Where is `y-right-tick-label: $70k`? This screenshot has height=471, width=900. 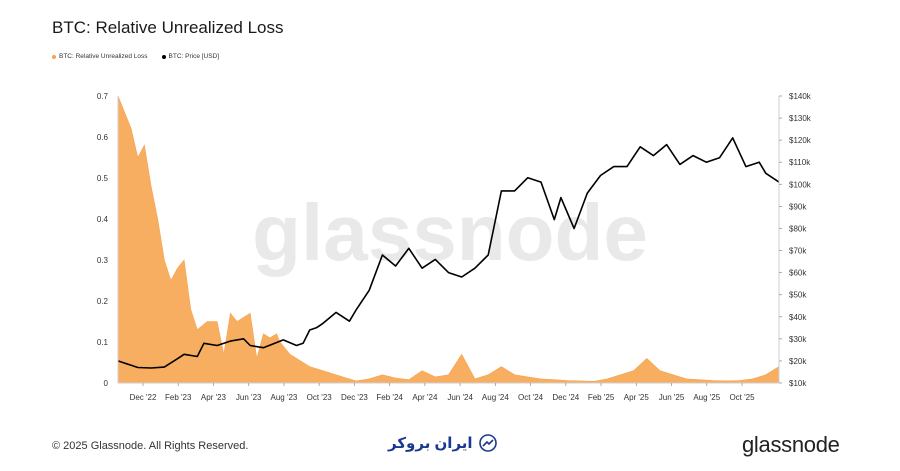
y-right-tick-label: $70k is located at coordinates (798, 251).